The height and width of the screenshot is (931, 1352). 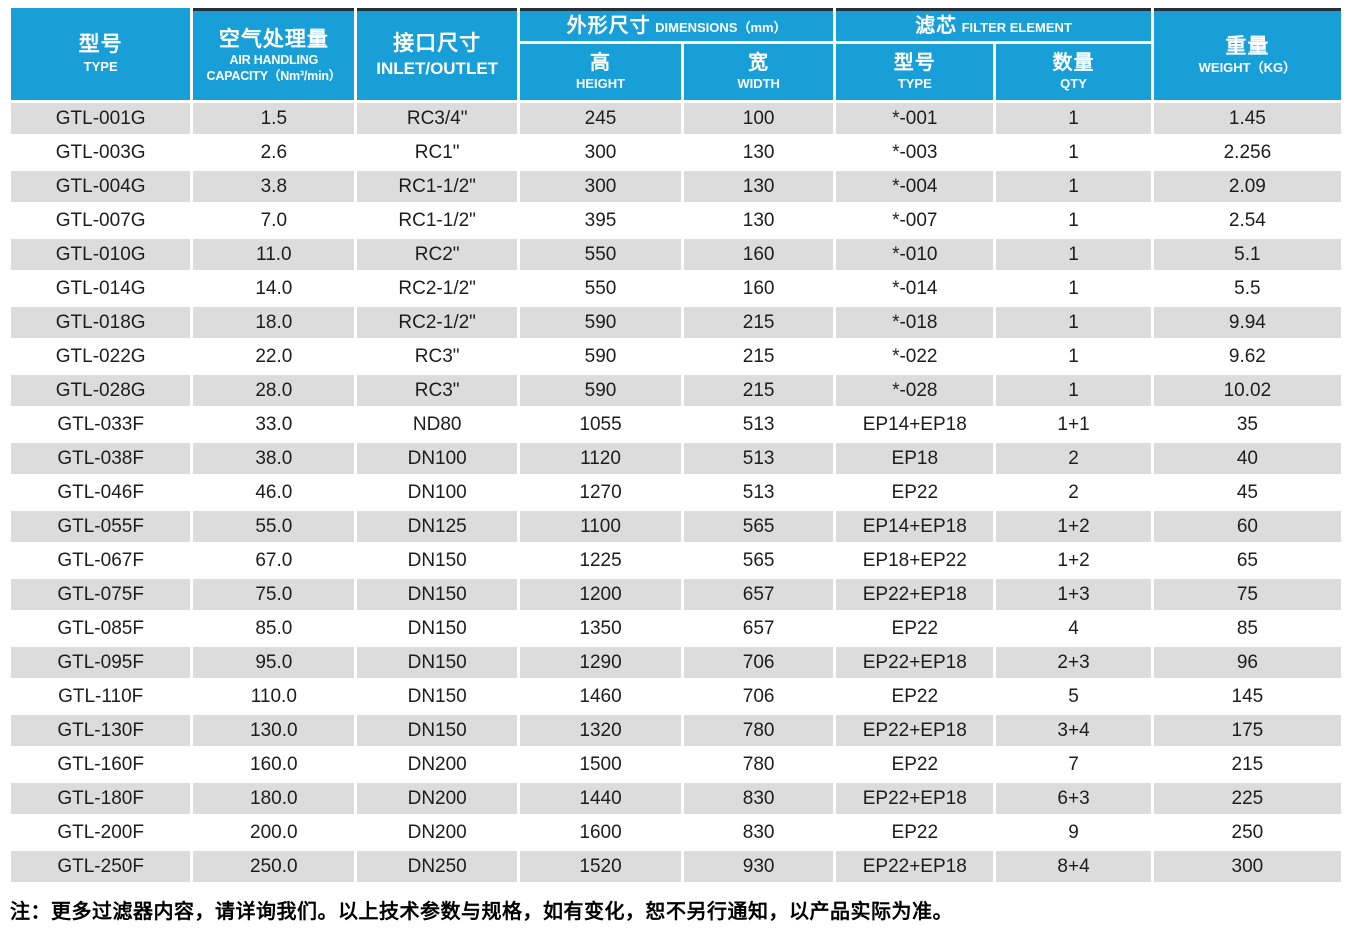 What do you see at coordinates (1247, 186) in the screenshot?
I see `cell-weight: 2.09` at bounding box center [1247, 186].